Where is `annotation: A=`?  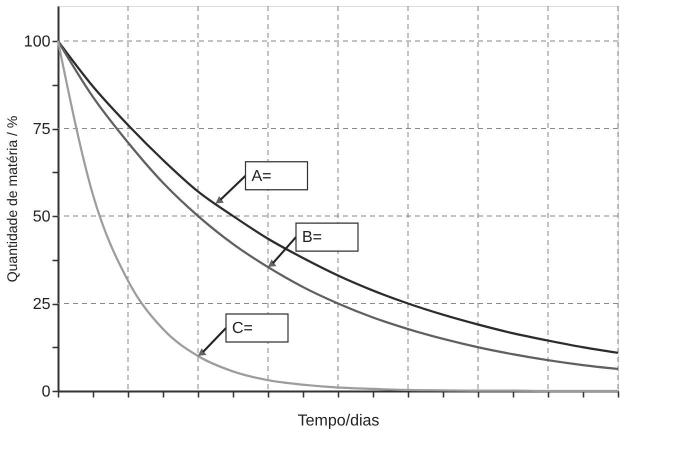
annotation: A= is located at coordinates (262, 176).